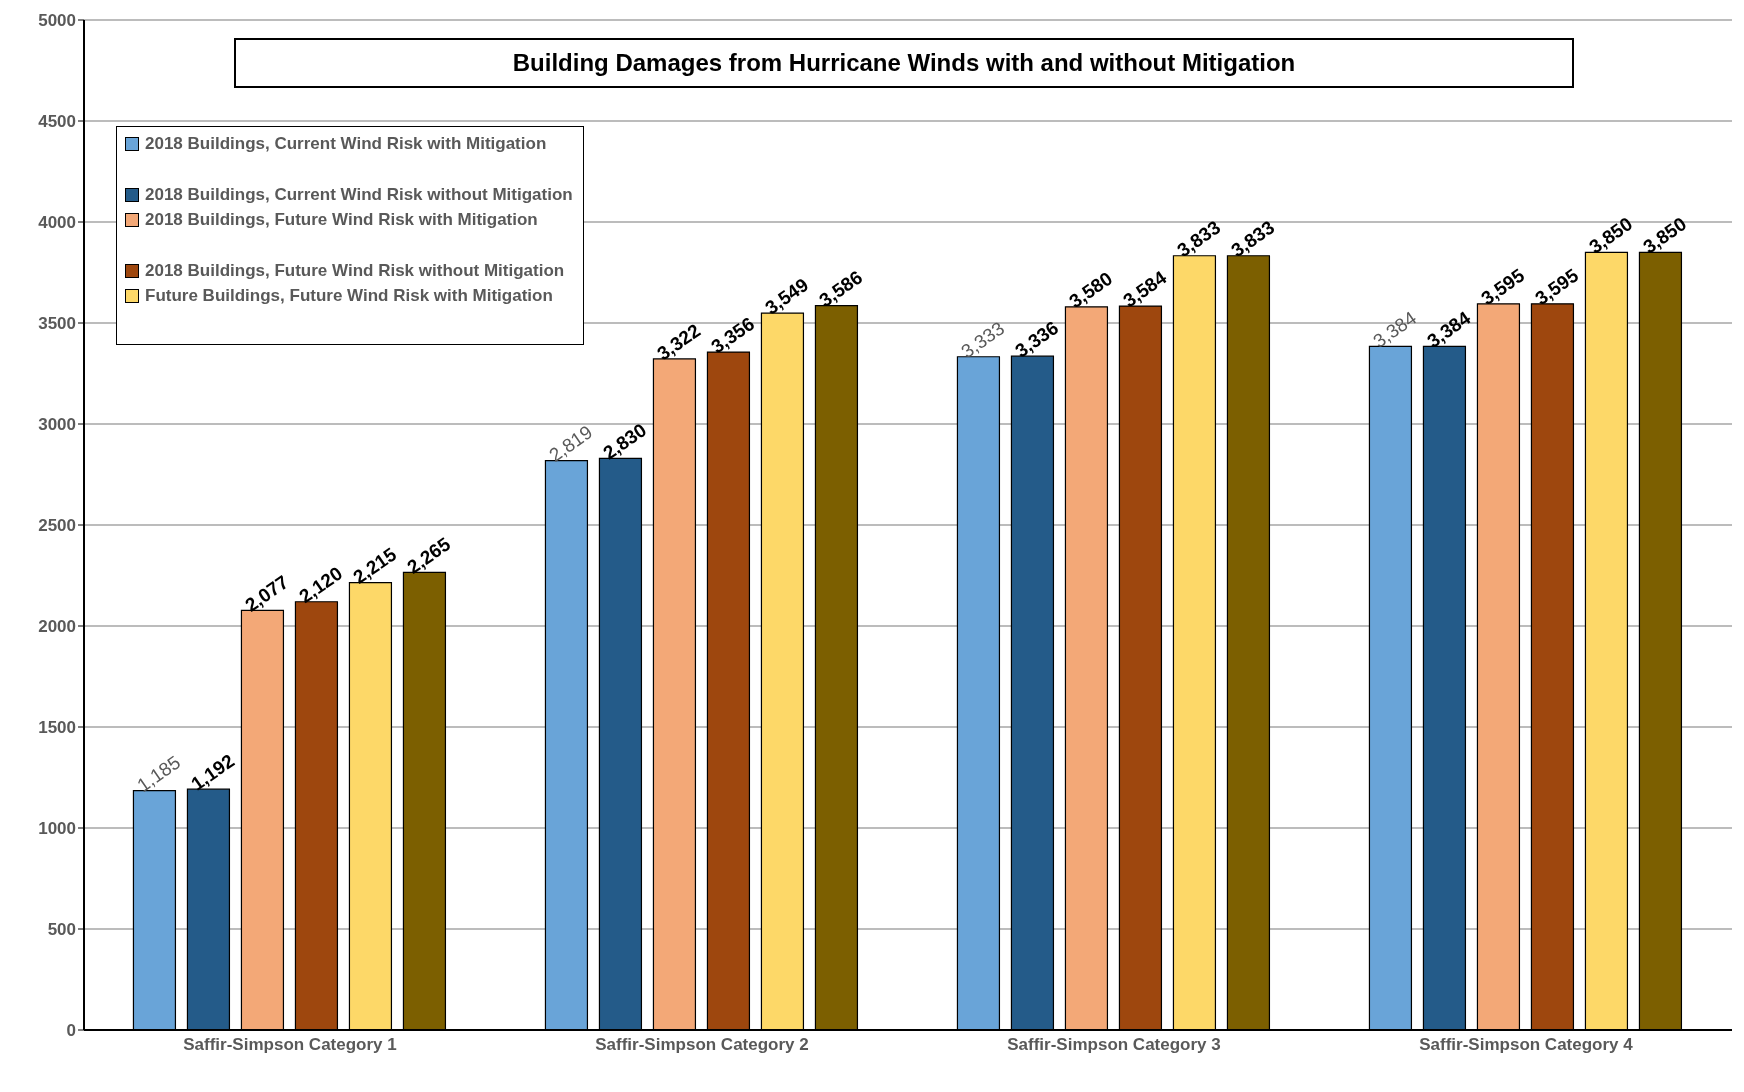 Image resolution: width=1744 pixels, height=1092 pixels. Describe the element at coordinates (57, 425) in the screenshot. I see `y-tick-label: 3000` at that location.